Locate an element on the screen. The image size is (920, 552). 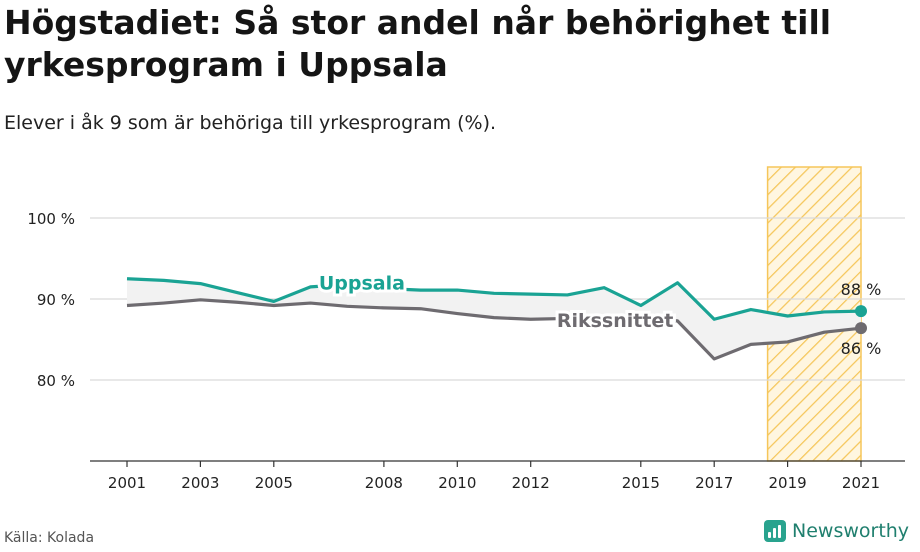
brand-name: Newsworthy is located at coordinates (851, 531).